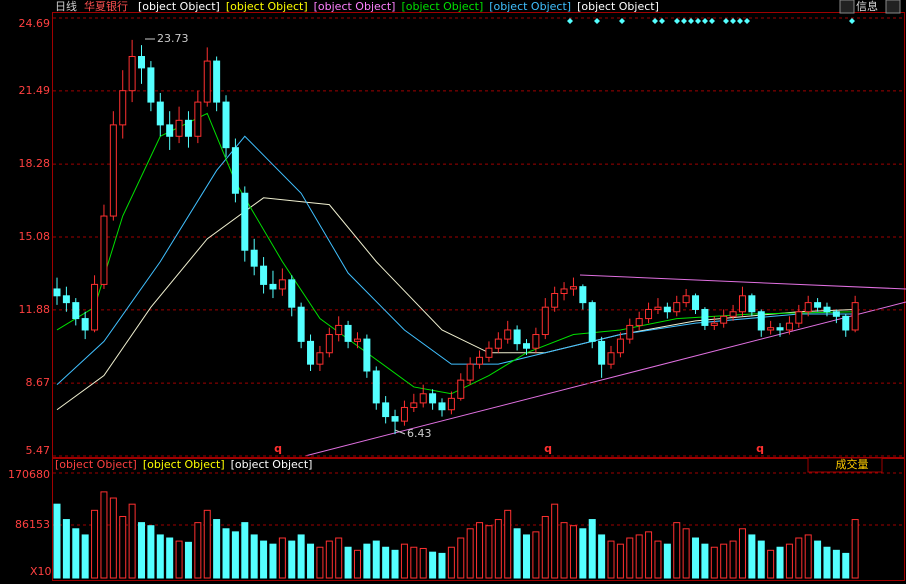 The width and height of the screenshot is (906, 584). What do you see at coordinates (35, 309) in the screenshot?
I see `y-tick-label: 11.88` at bounding box center [35, 309].